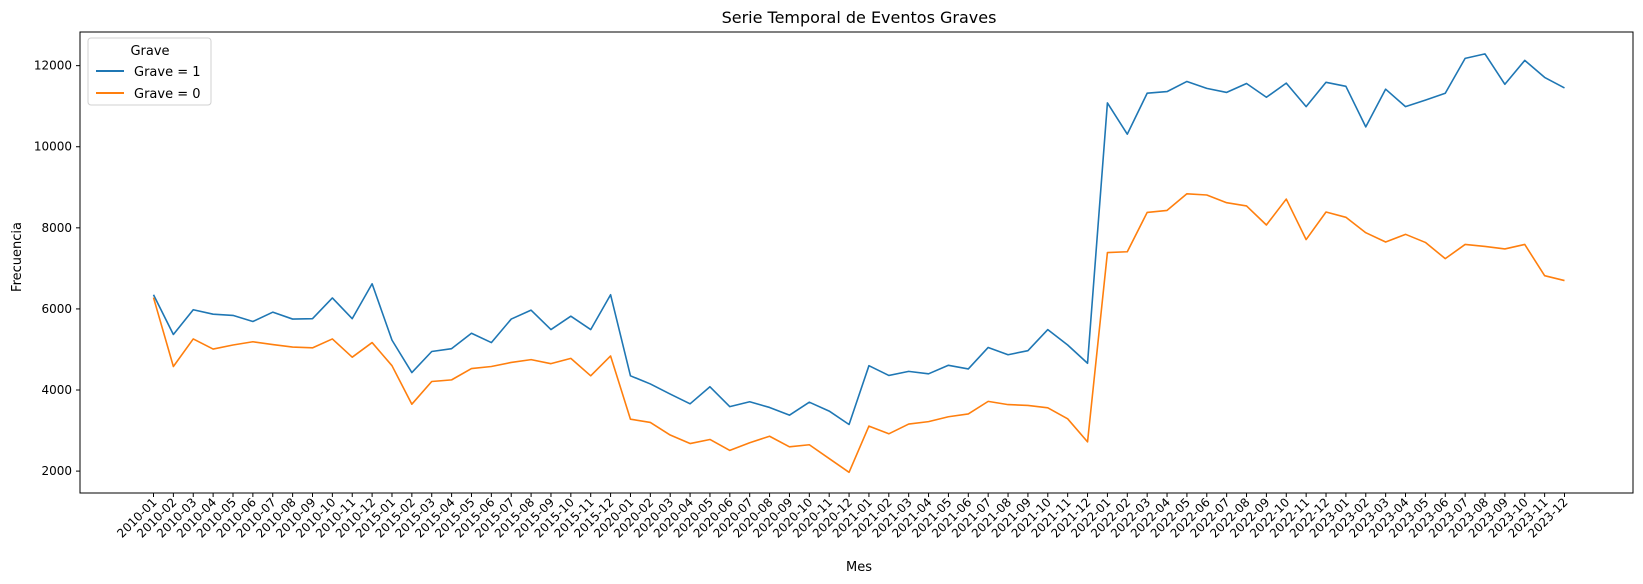 The width and height of the screenshot is (1643, 584). I want to click on legend-box, so click(149, 71).